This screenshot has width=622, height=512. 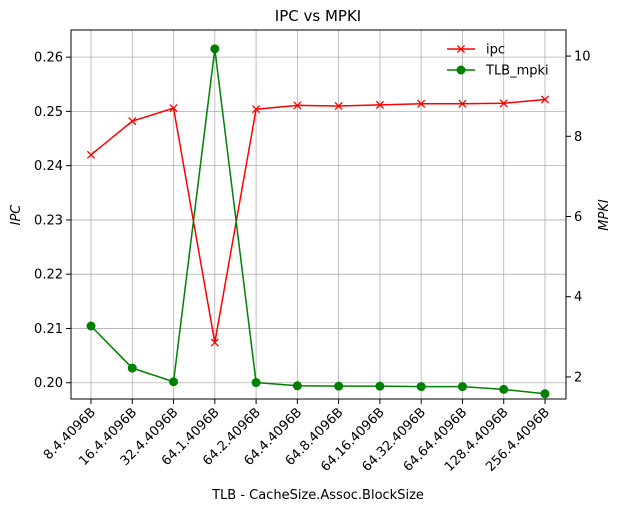 I want to click on right-y-tick-label: 8, so click(x=578, y=137).